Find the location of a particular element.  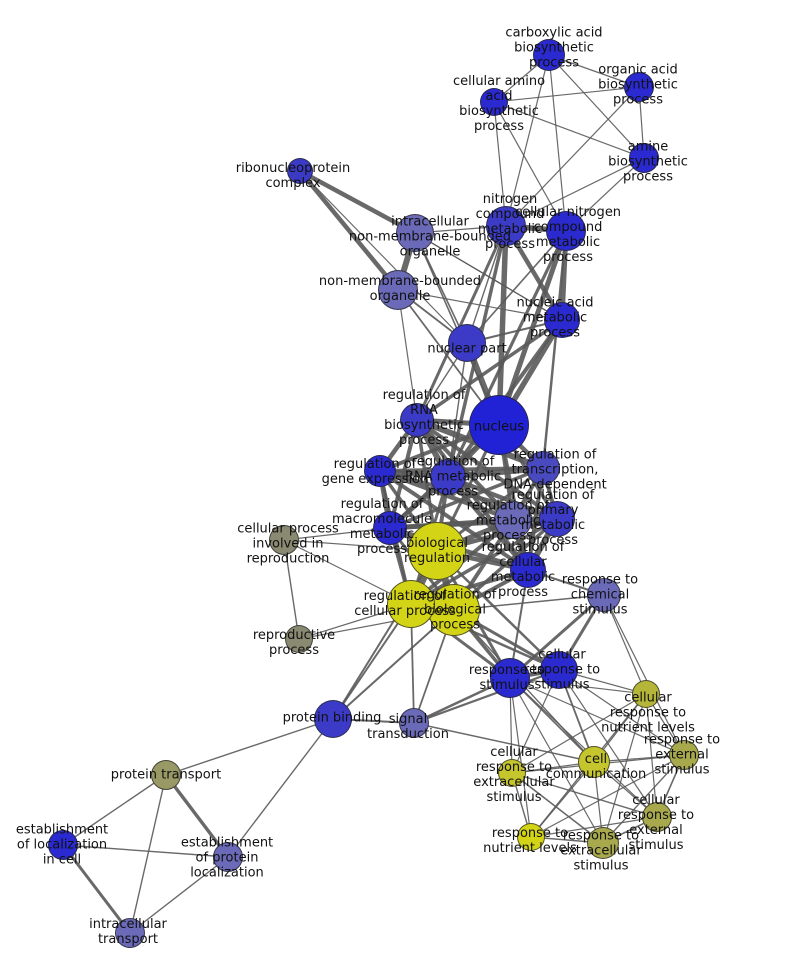

graph-node-response-to-chemical-stimulus is located at coordinates (604, 595).